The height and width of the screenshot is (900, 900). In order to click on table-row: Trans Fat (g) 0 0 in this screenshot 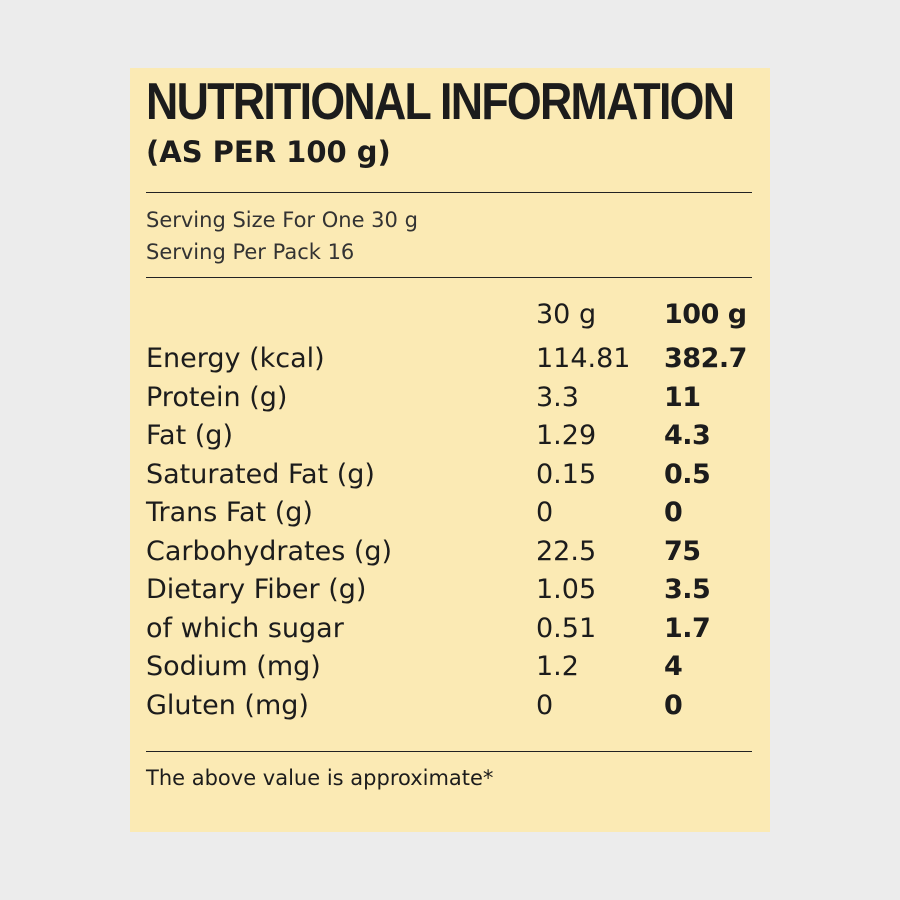, I will do `click(456, 513)`.